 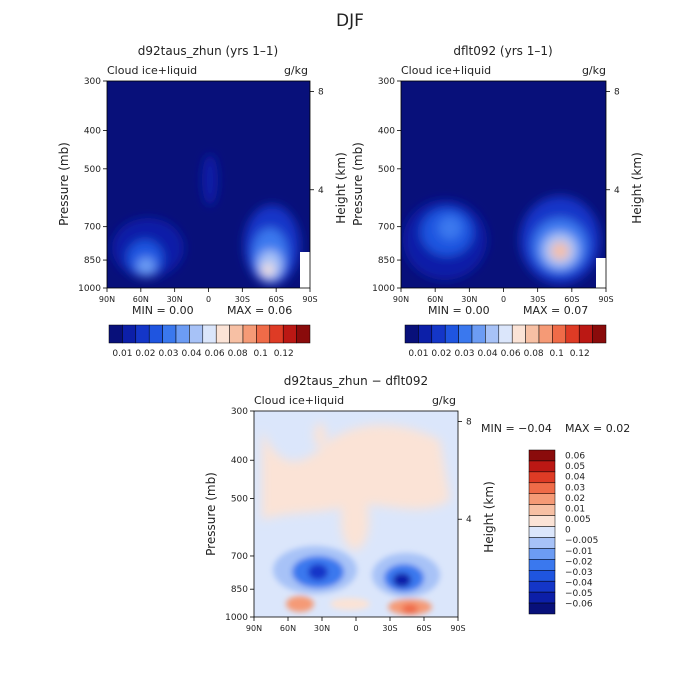 I want to click on panel-3-positive-upper-region, so click(x=356, y=472).